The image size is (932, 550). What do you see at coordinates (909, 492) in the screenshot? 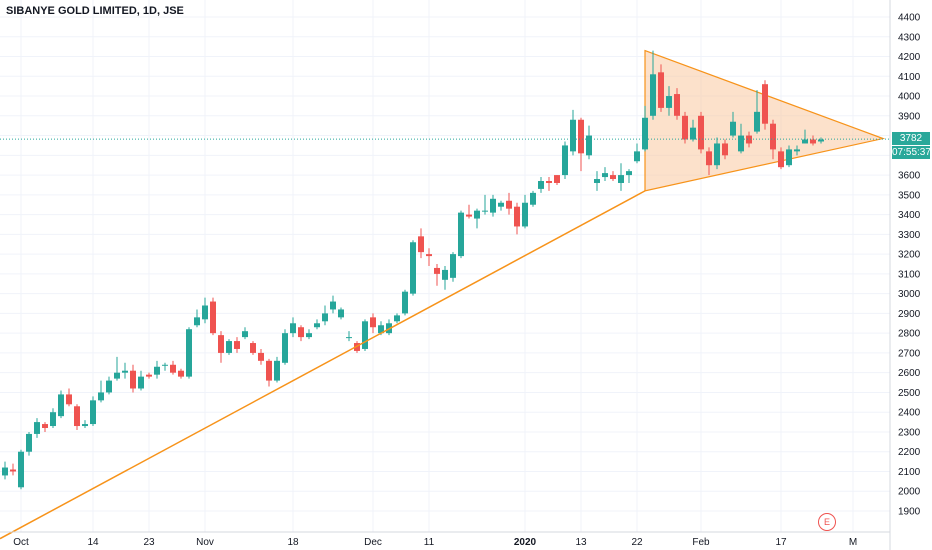
I see `price-tick-label: 2000` at bounding box center [909, 492].